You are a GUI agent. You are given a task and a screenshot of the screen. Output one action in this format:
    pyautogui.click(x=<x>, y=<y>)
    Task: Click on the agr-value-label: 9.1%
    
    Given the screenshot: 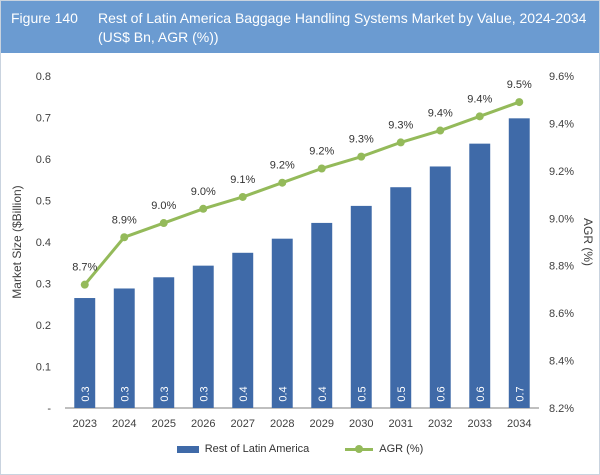 What is the action you would take?
    pyautogui.click(x=242, y=180)
    